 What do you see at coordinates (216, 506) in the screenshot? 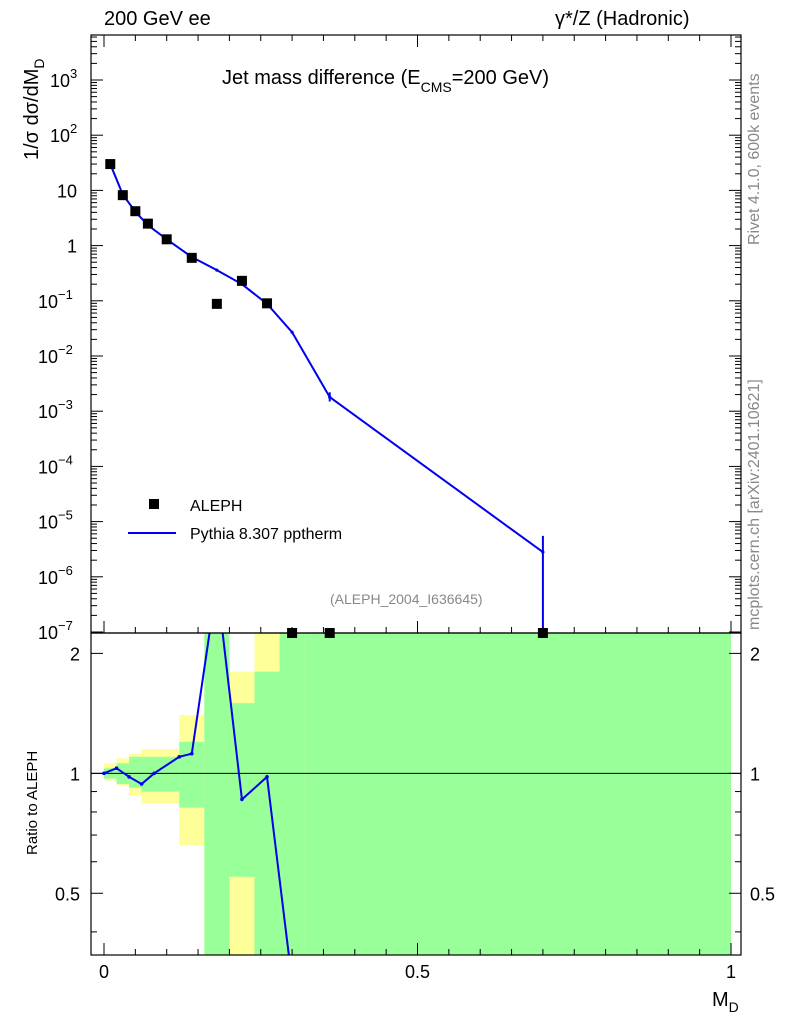
I see `legend-data-label: ALEPH` at bounding box center [216, 506].